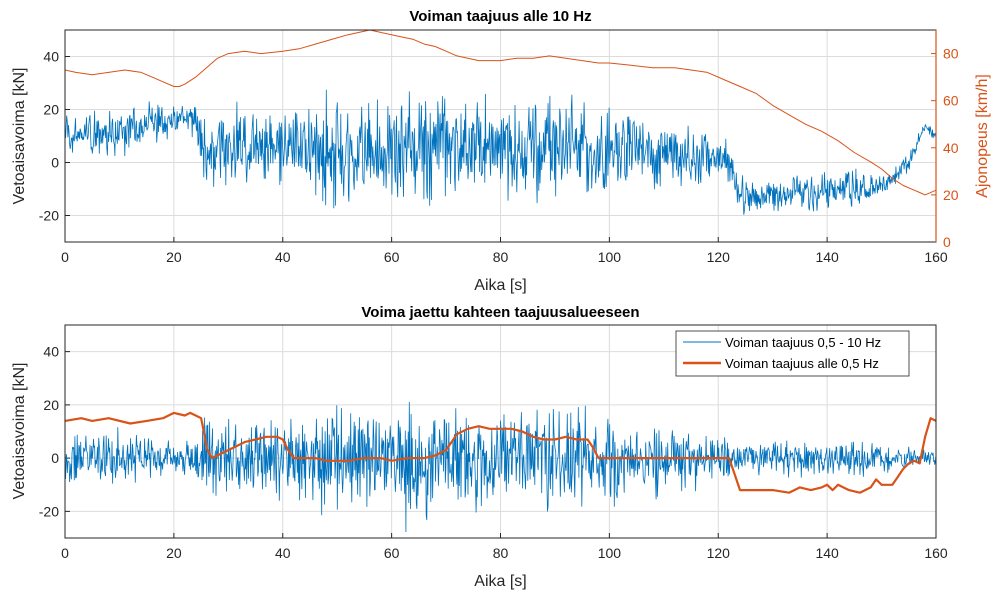 The image size is (1006, 607). What do you see at coordinates (19, 431) in the screenshot?
I see `bottom-y-axis-label: Vetoaisavoima [kN]` at bounding box center [19, 431].